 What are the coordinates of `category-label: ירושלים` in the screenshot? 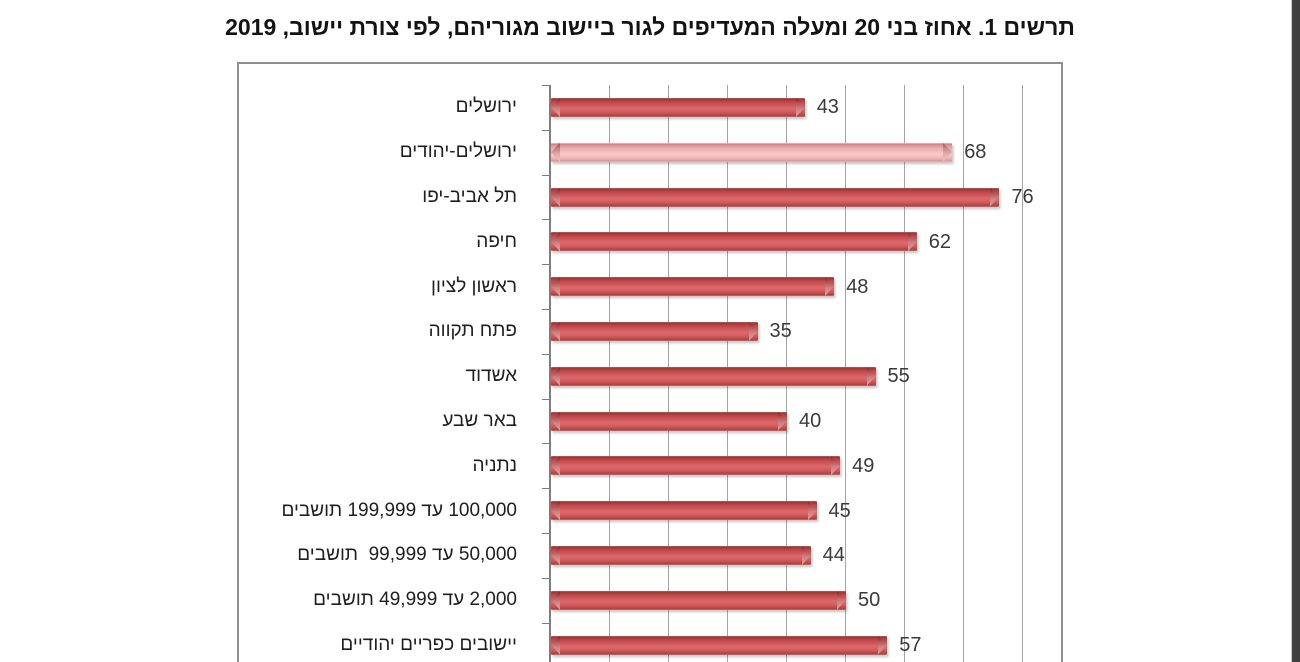 It's located at (486, 107).